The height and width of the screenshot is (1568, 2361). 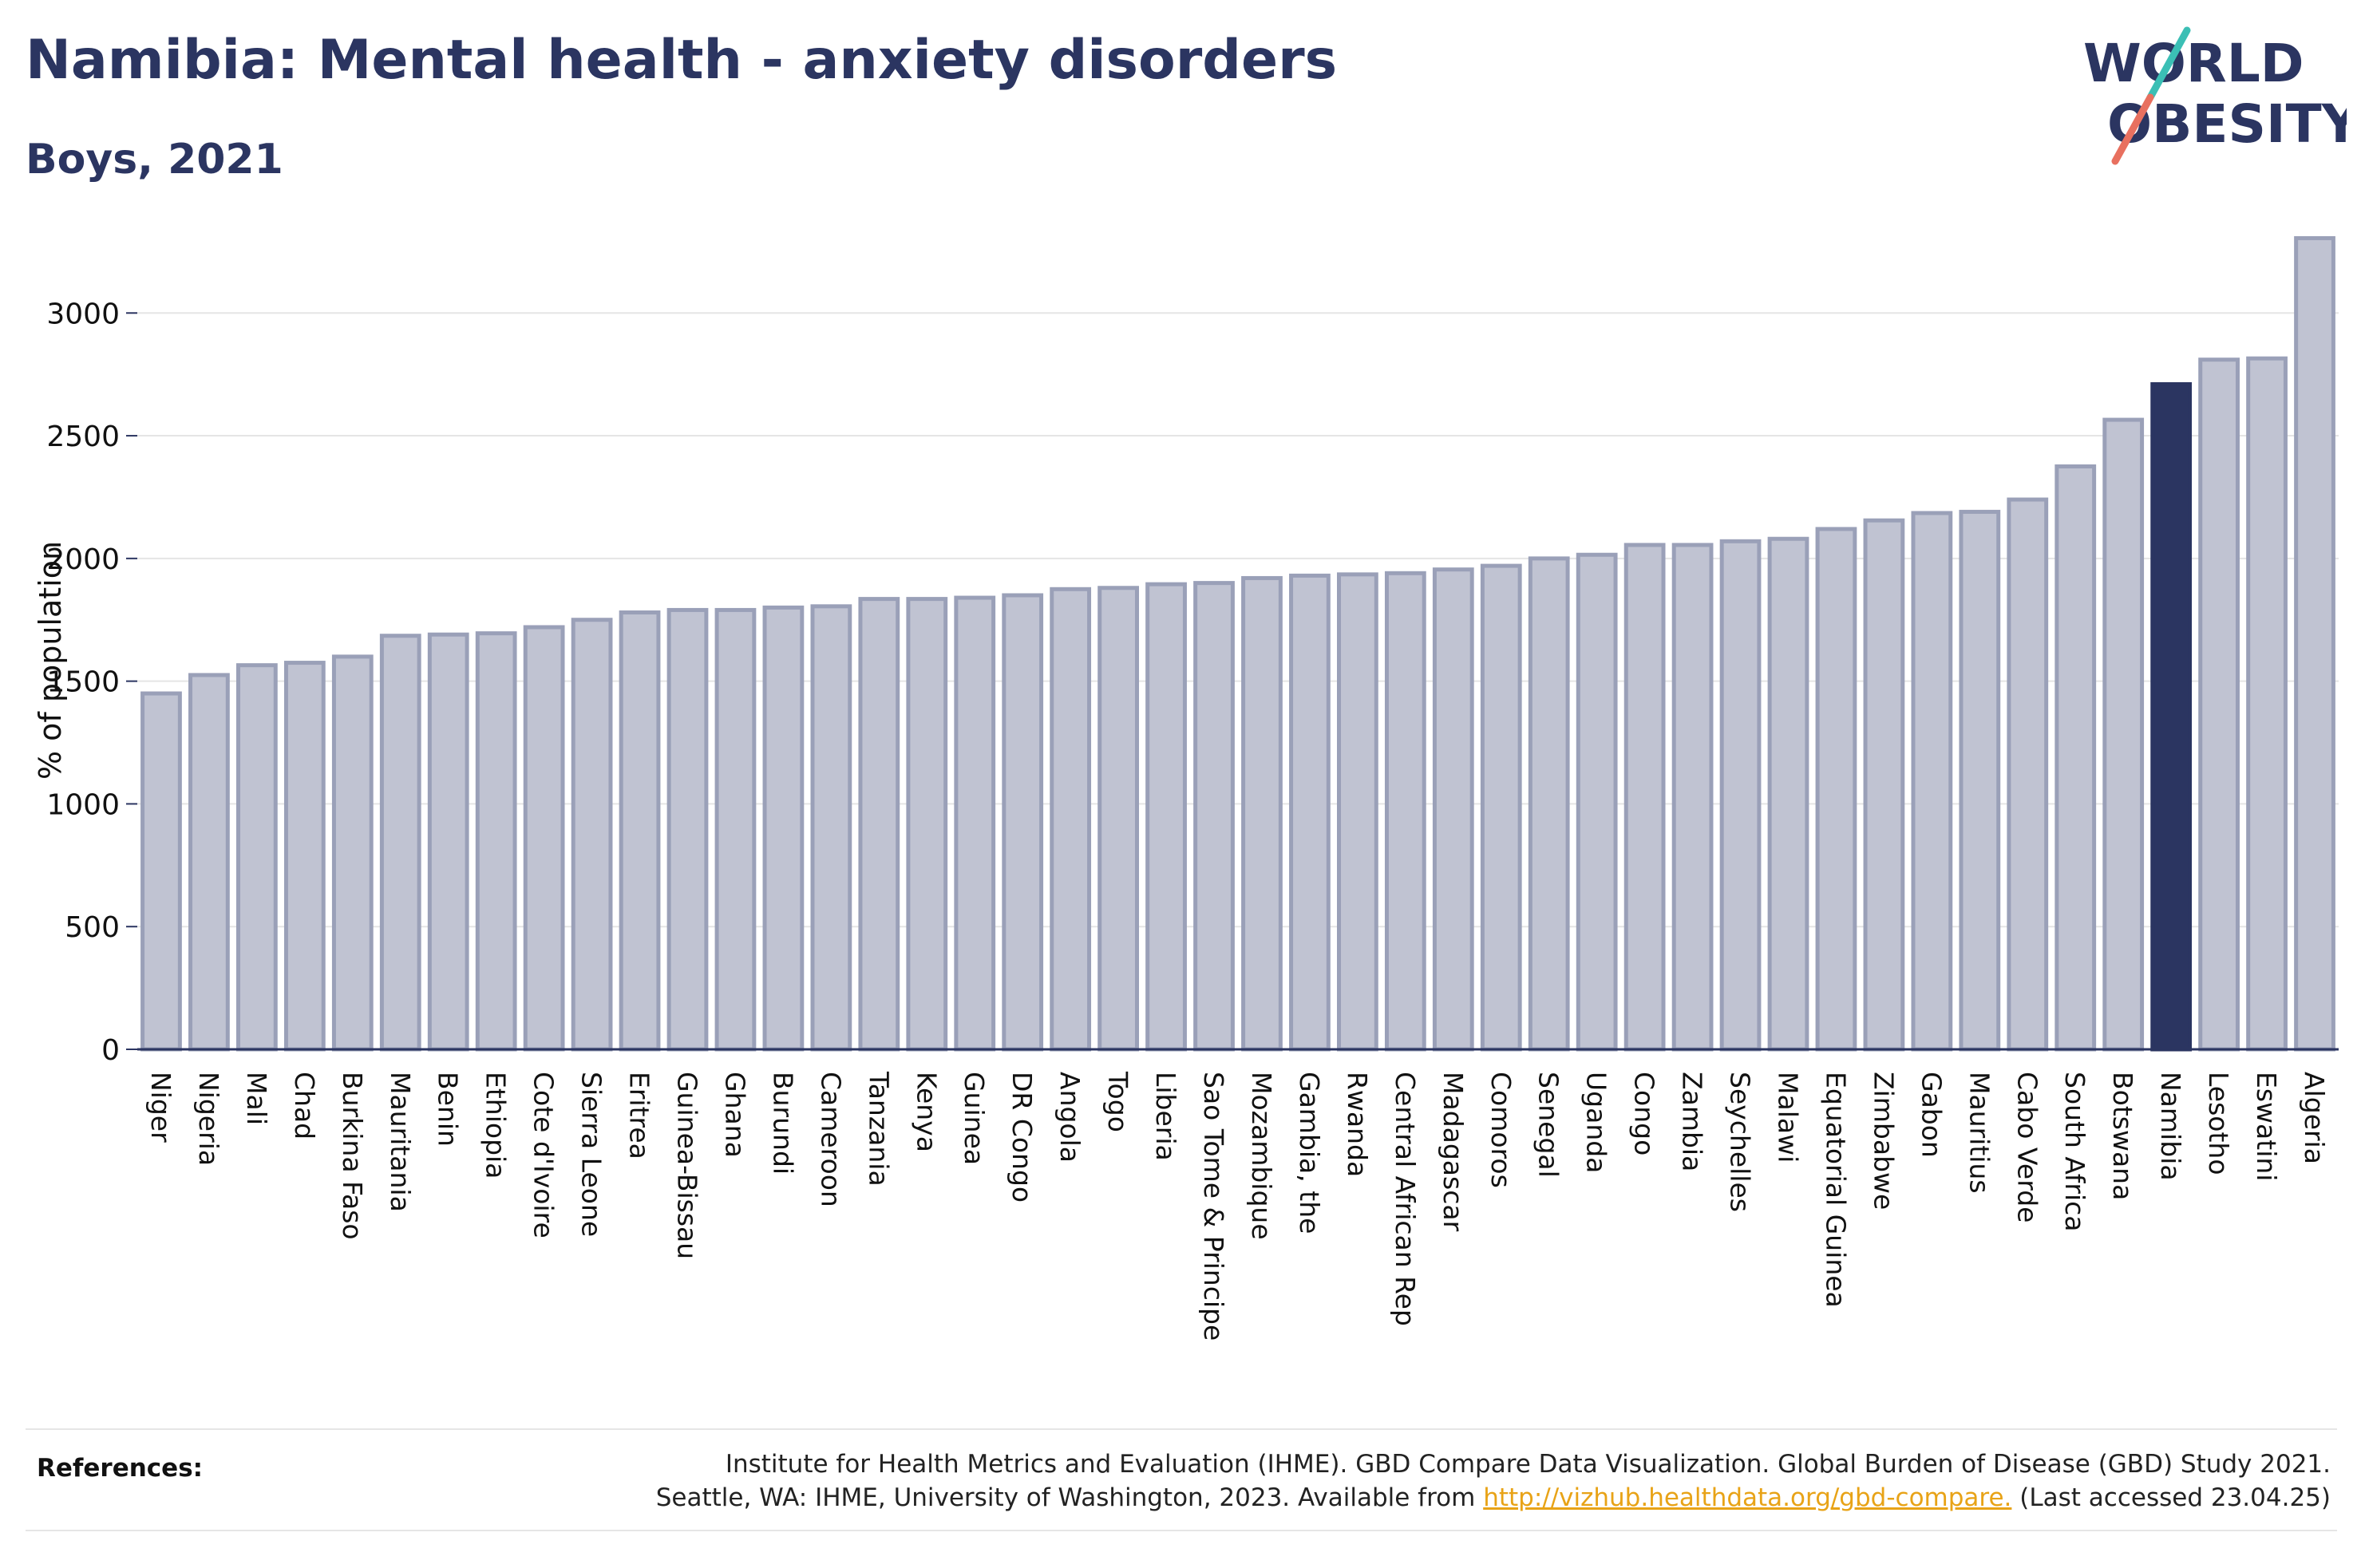 What do you see at coordinates (304, 856) in the screenshot?
I see `bar-chad` at bounding box center [304, 856].